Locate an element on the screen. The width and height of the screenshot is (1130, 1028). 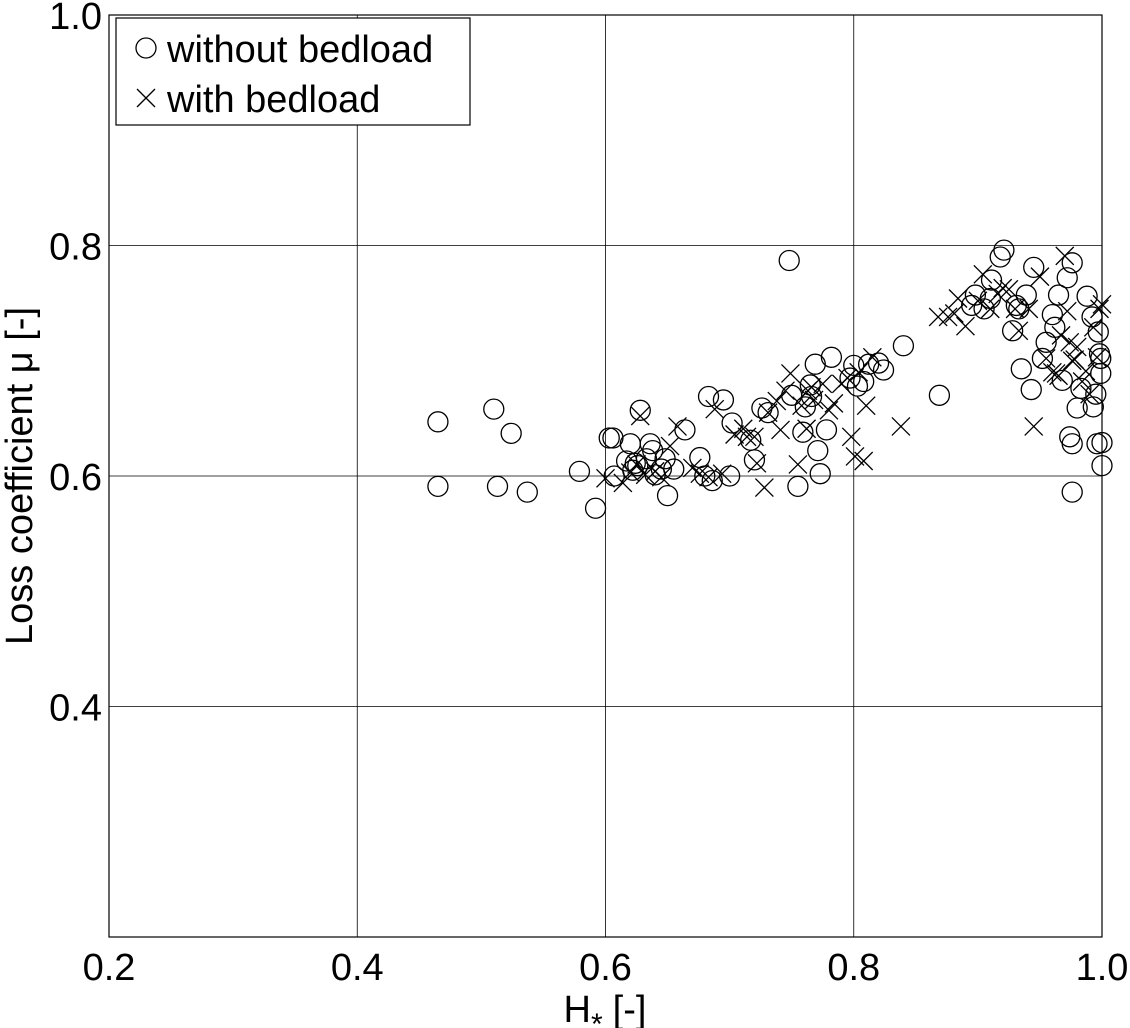
legend: without bedload with bedload is located at coordinates (293, 71).